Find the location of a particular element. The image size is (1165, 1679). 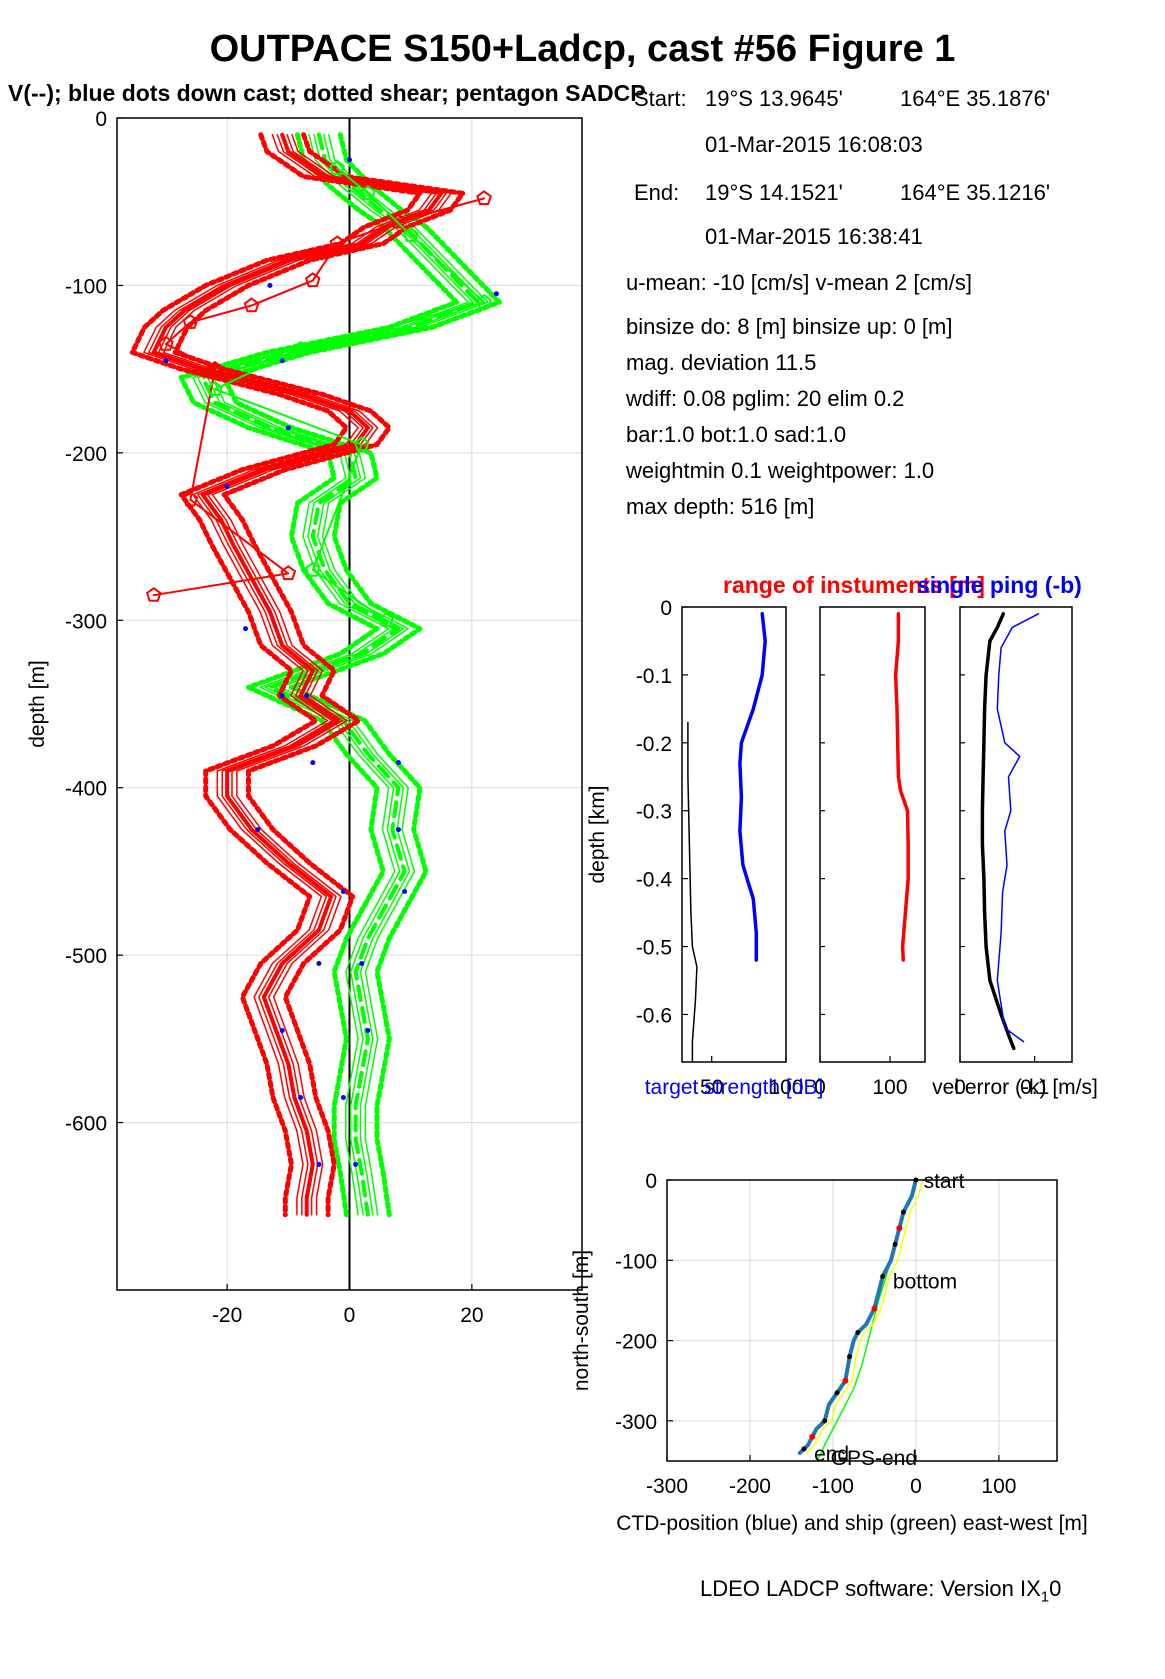

target-strength-y-tick-label: -0.2 is located at coordinates (654, 744).